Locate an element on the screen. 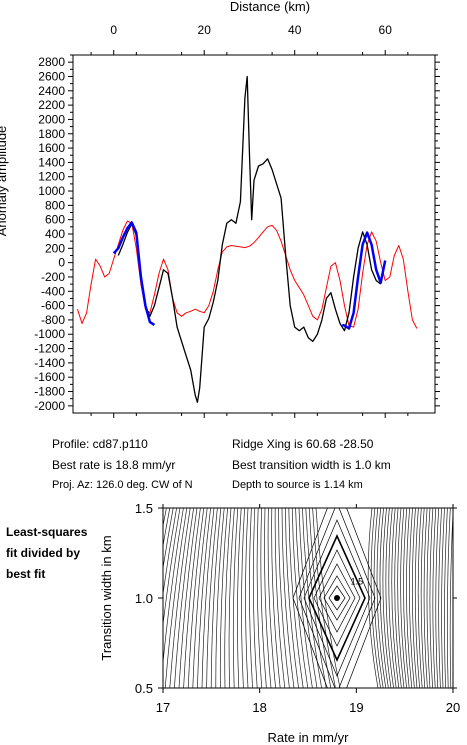 This screenshot has height=745, width=467. contour-label: 1.5 is located at coordinates (357, 581).